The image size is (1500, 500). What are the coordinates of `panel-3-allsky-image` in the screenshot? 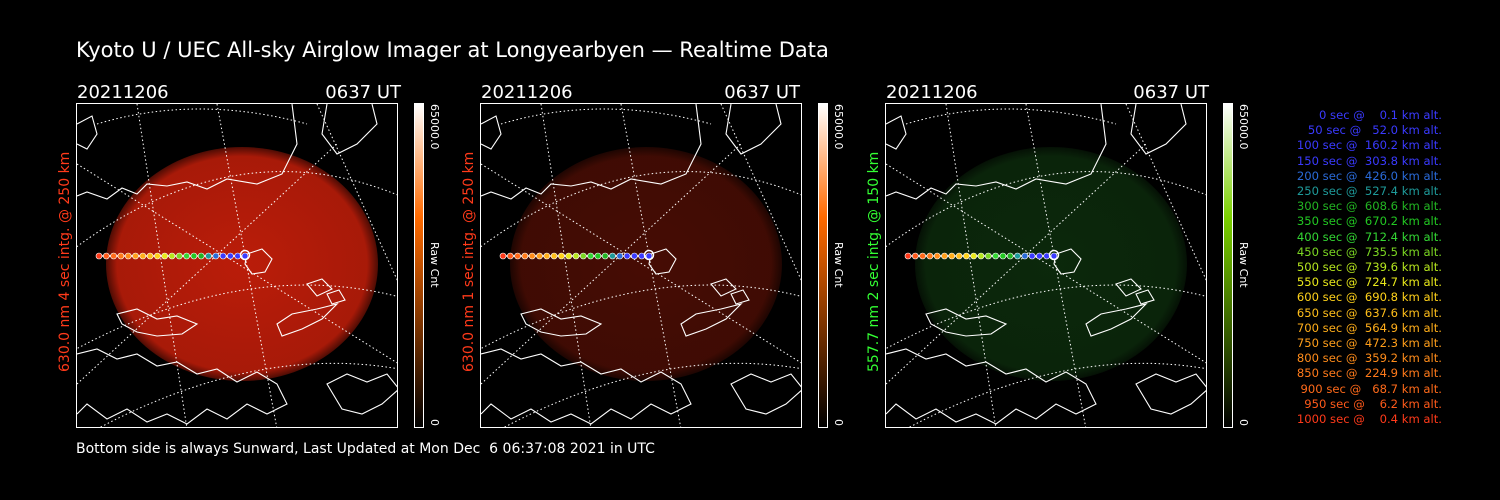 It's located at (1046, 265).